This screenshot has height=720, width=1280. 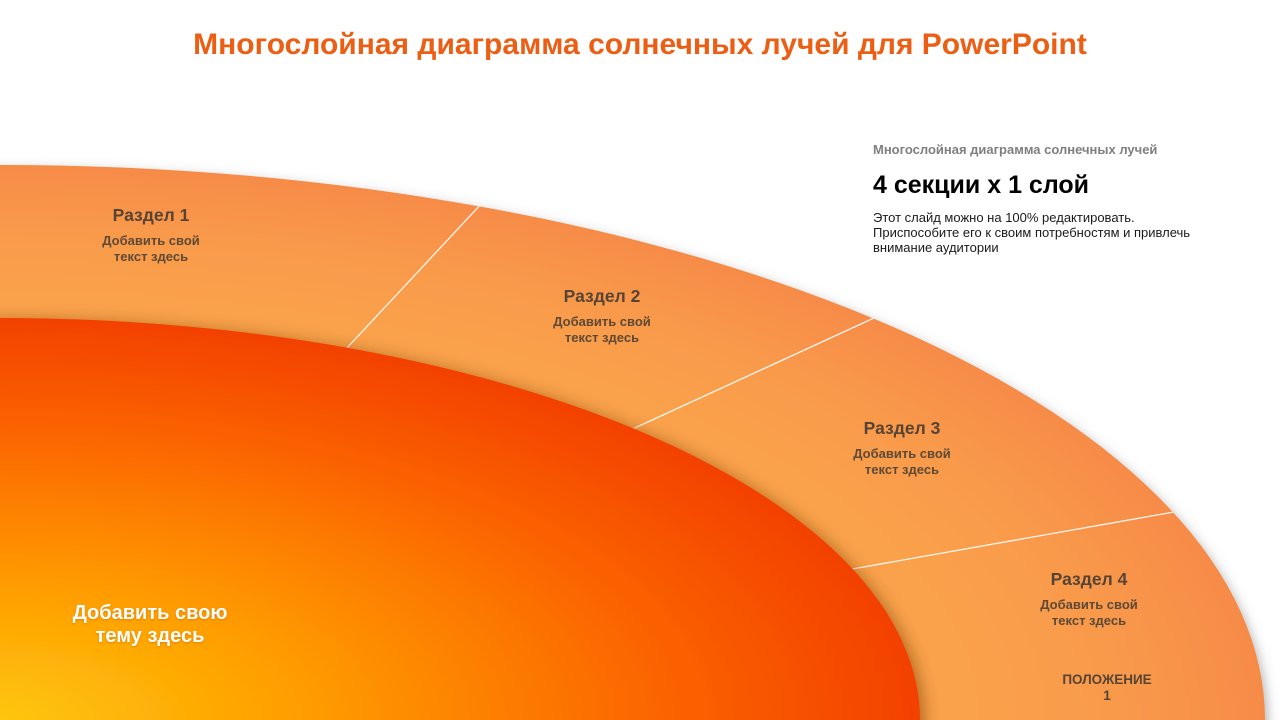 I want to click on section-3-placeholder: Добавить свой текст здесь, so click(x=902, y=461).